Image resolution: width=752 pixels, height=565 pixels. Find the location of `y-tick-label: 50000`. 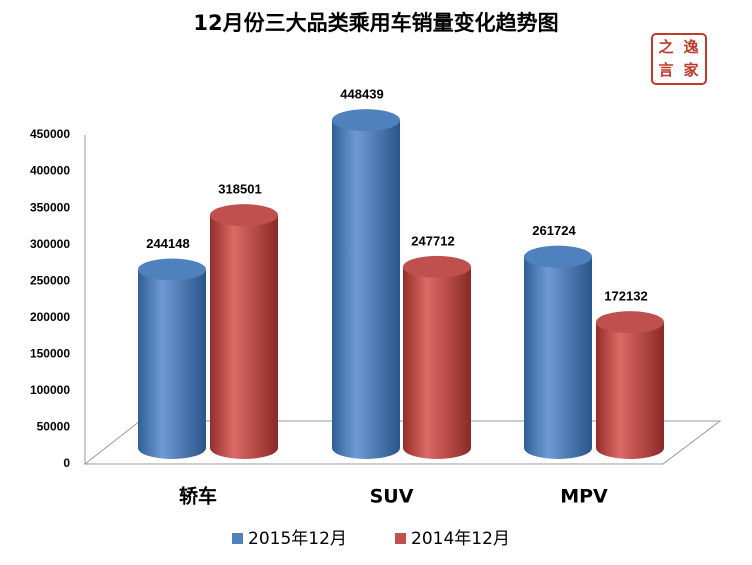

y-tick-label: 50000 is located at coordinates (54, 427).